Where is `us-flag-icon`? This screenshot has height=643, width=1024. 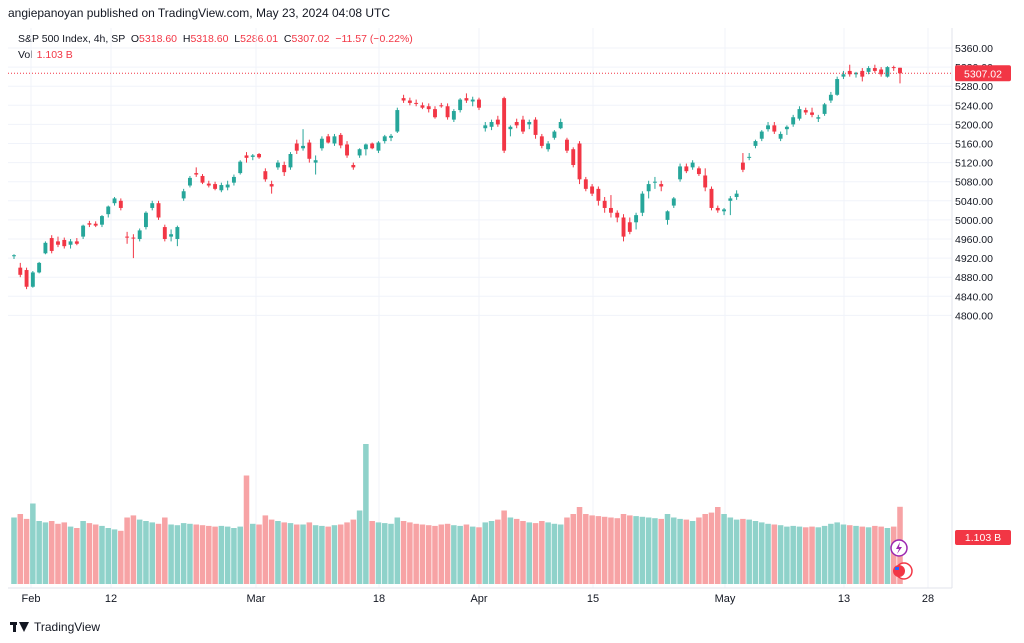
us-flag-icon is located at coordinates (903, 571).